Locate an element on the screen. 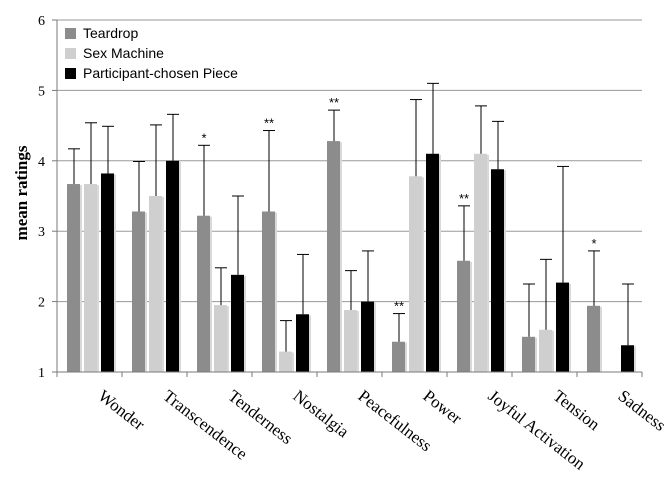  y-tick-label: 4 is located at coordinates (41, 162).